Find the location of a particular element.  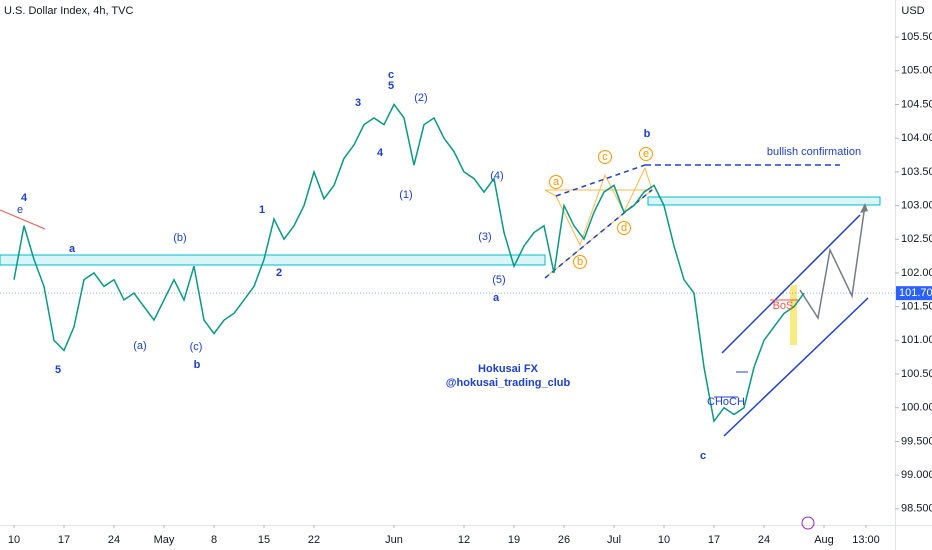

y-tick-label: 100.500 is located at coordinates (916, 374).